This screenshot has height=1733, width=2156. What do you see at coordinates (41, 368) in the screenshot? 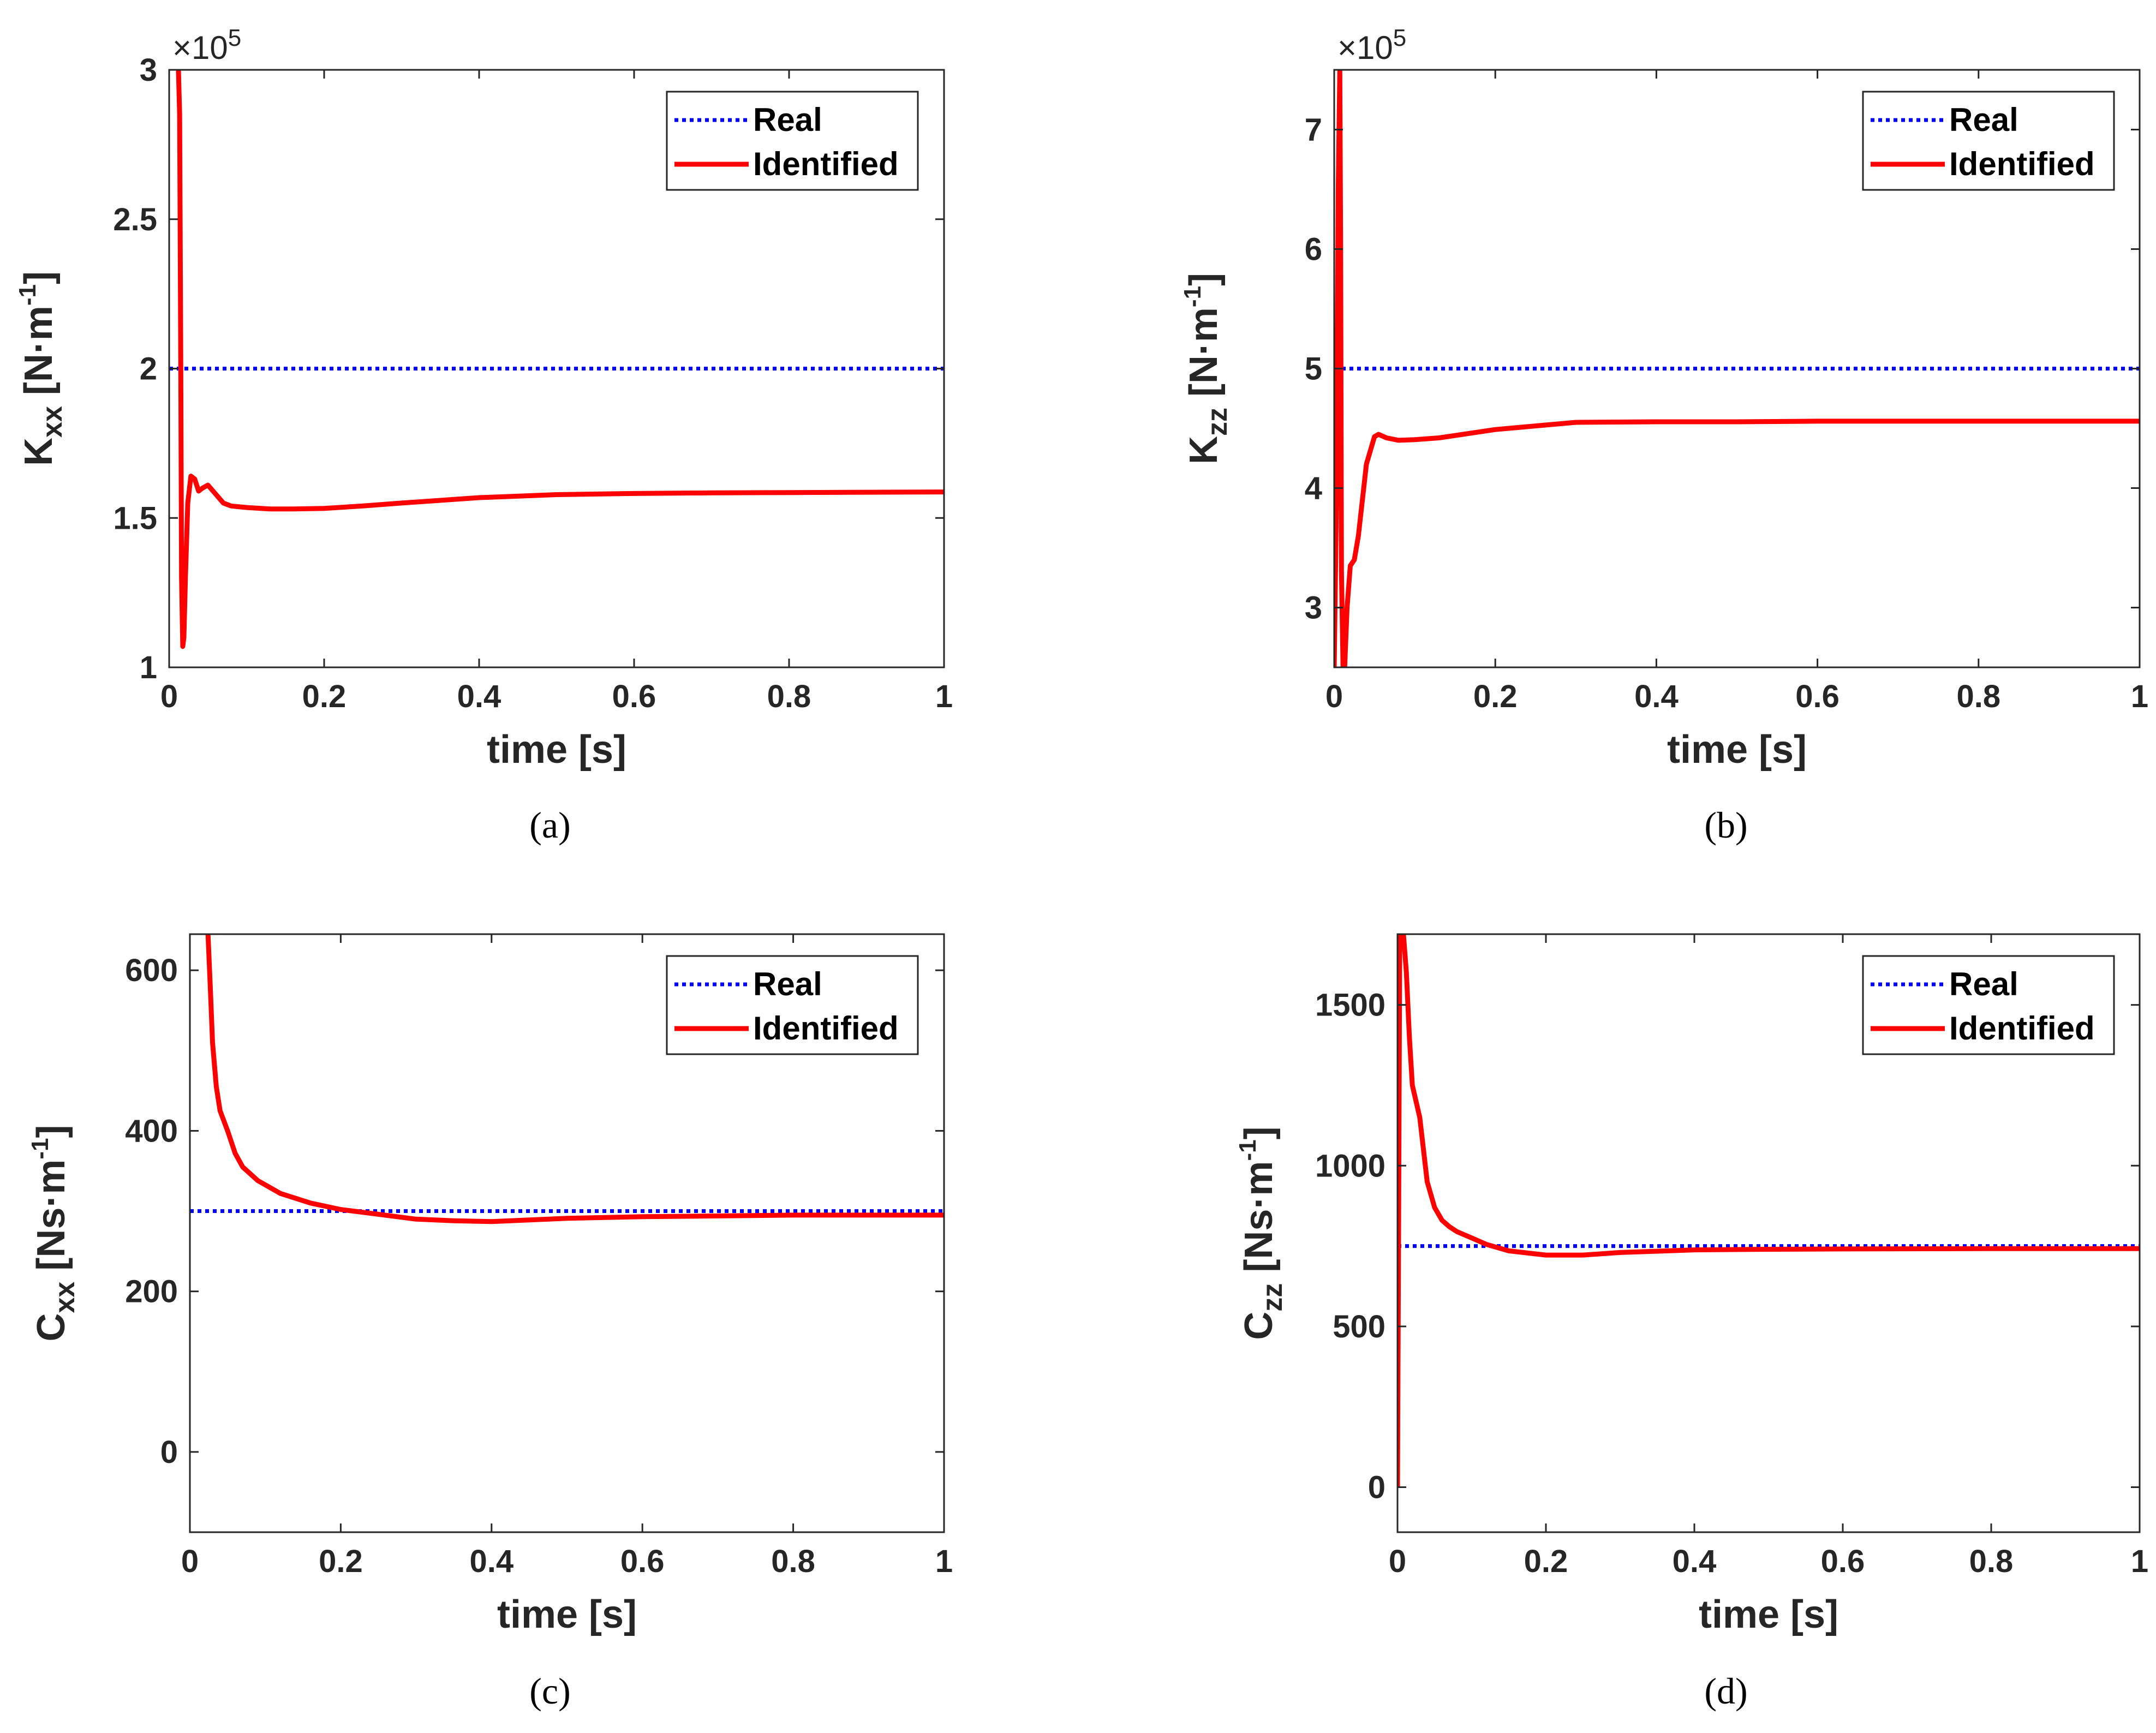
I see `y-axis-label: Kxx [N·m-1]` at bounding box center [41, 368].